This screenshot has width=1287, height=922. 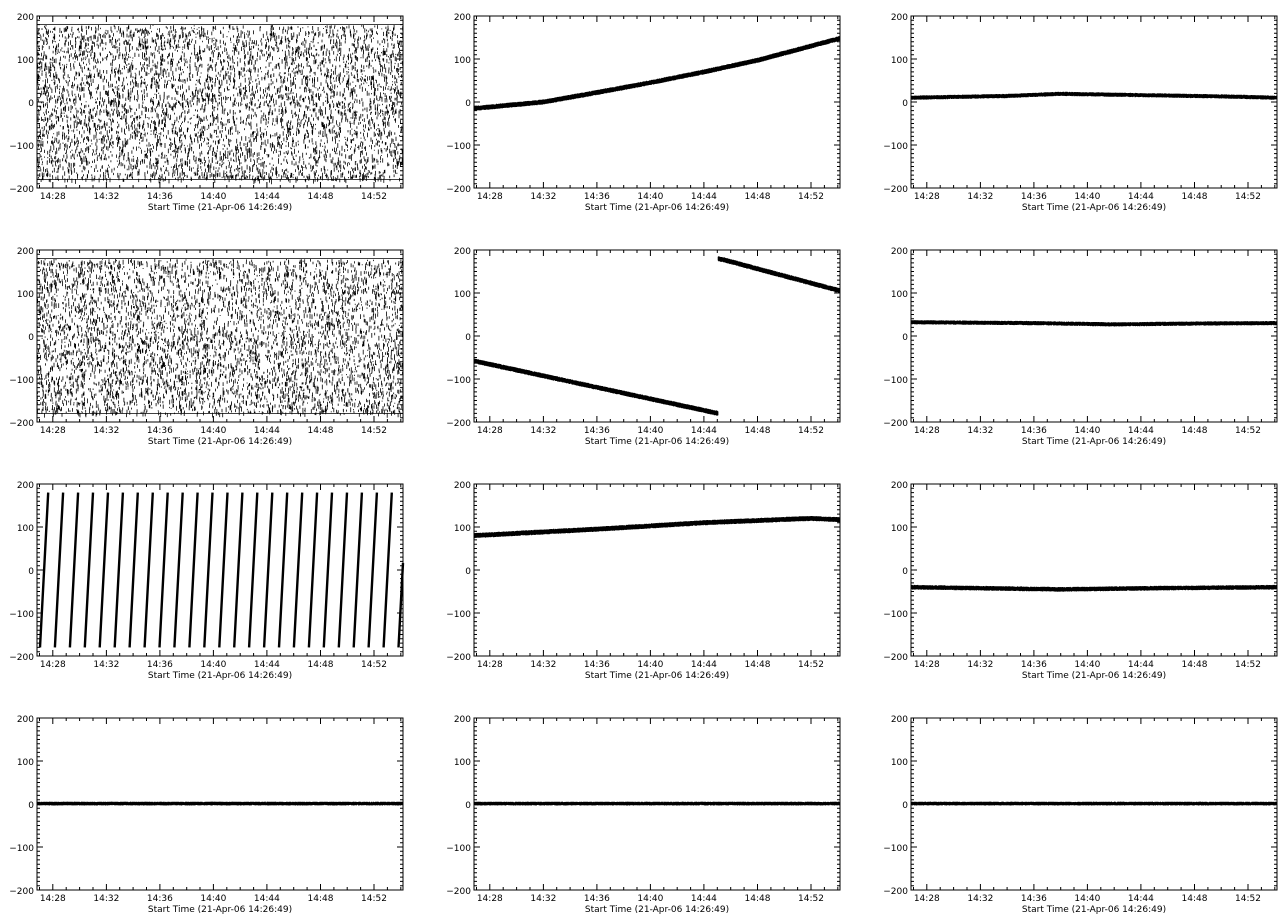 I want to click on plot-frame, so click(x=1094, y=102).